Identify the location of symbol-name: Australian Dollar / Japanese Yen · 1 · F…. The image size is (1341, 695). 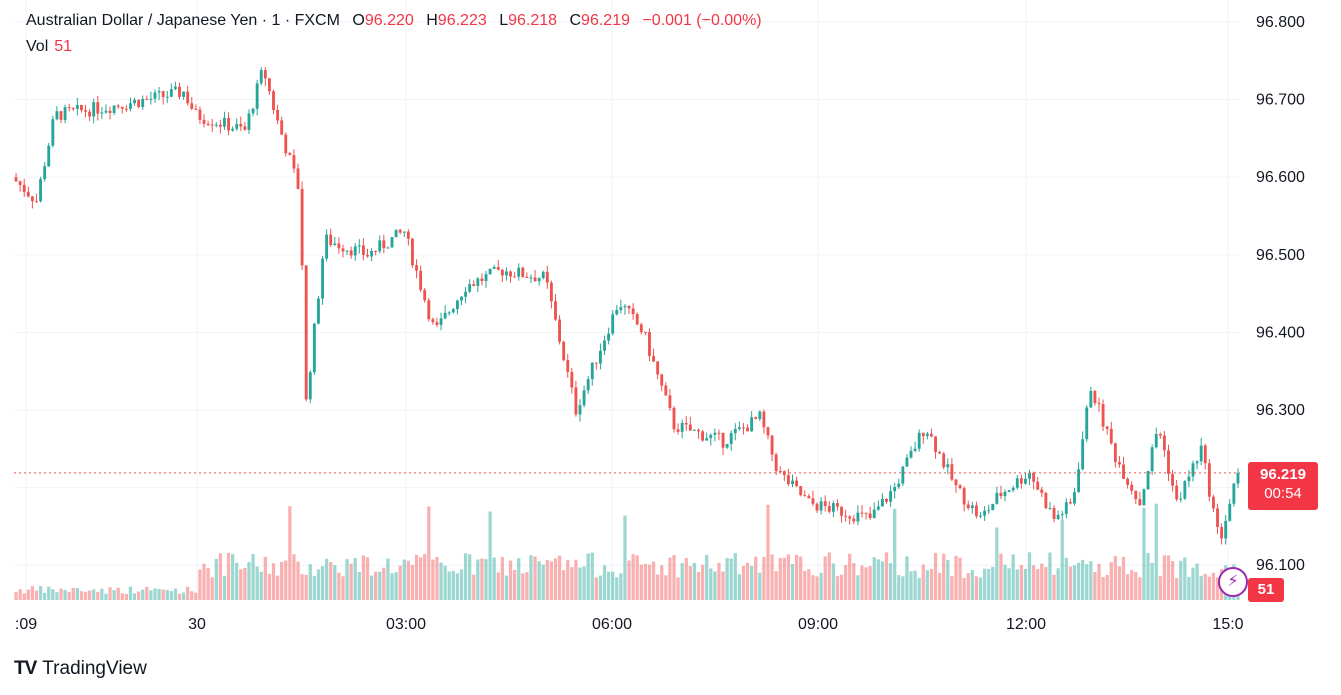
(183, 20).